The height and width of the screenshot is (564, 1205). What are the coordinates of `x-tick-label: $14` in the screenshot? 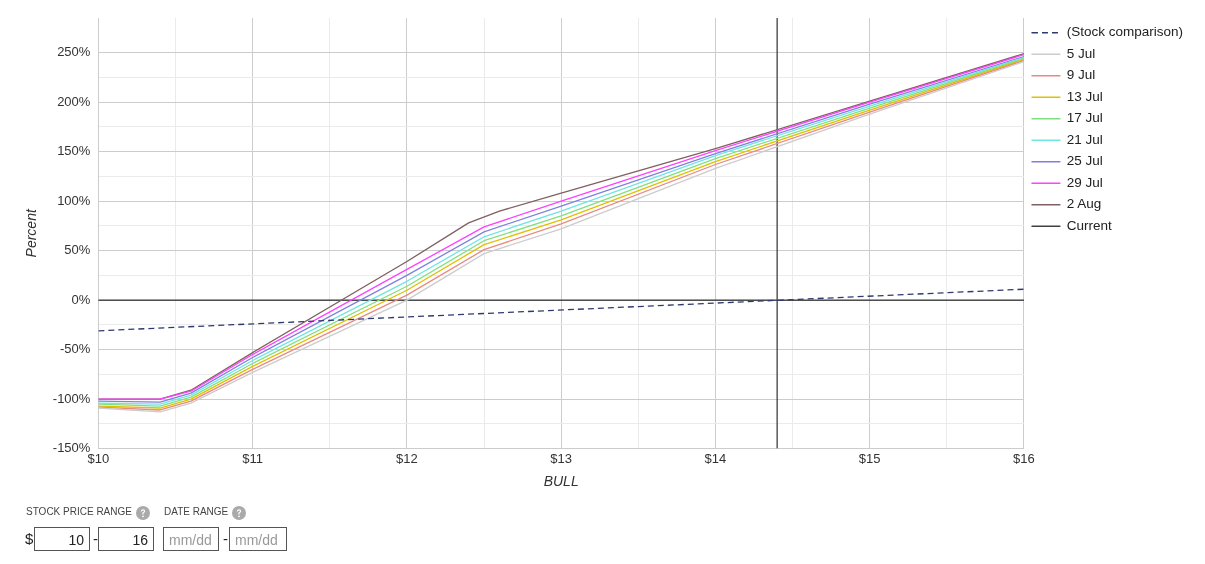 It's located at (715, 458).